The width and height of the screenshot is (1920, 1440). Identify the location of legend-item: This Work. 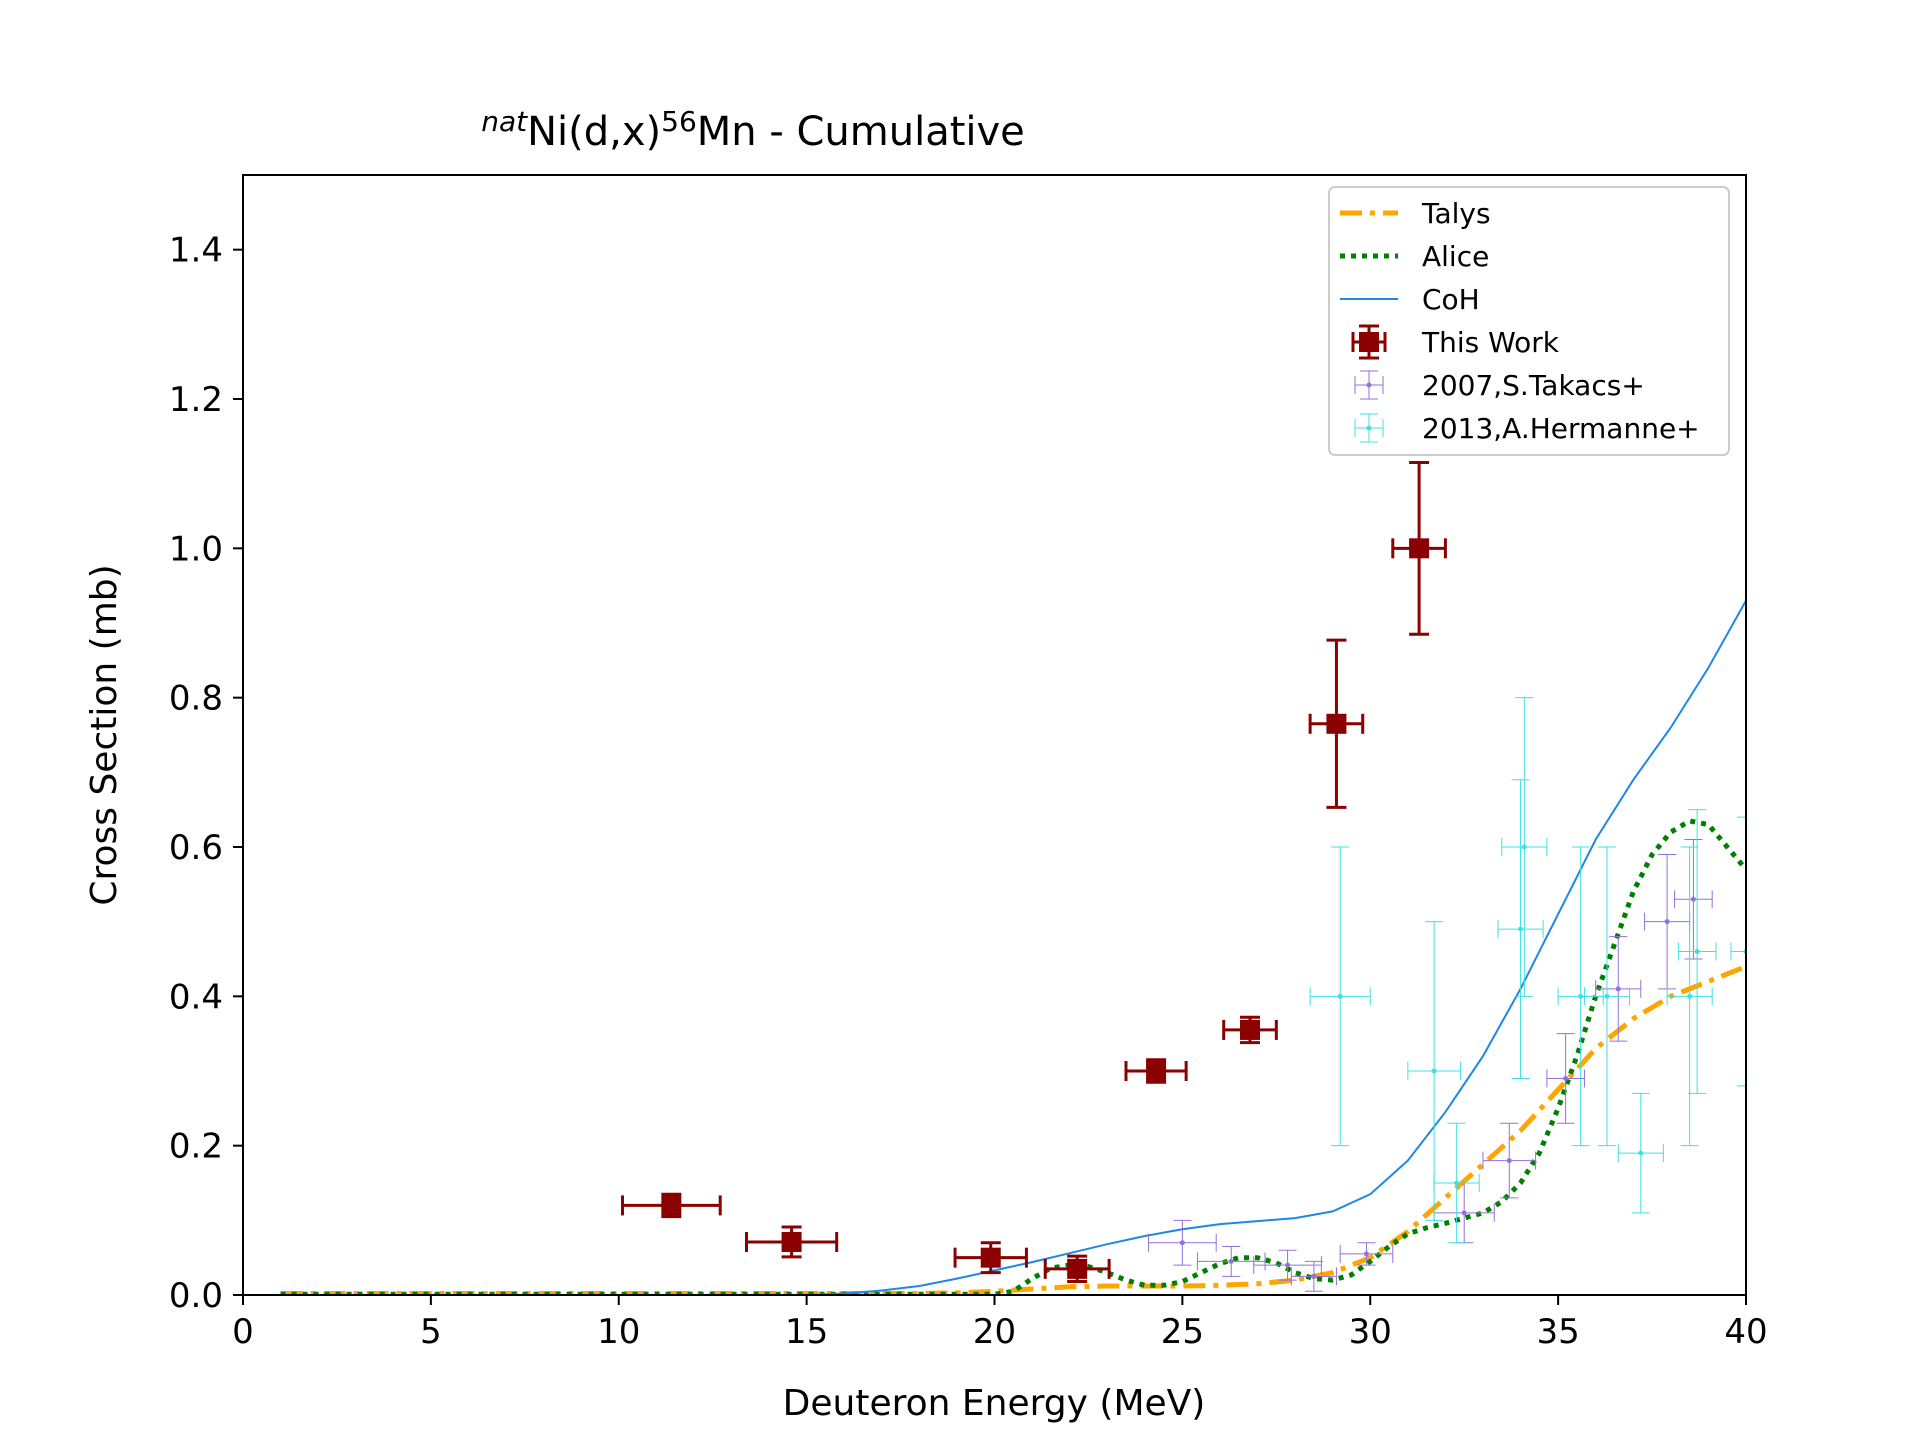
(1455, 342).